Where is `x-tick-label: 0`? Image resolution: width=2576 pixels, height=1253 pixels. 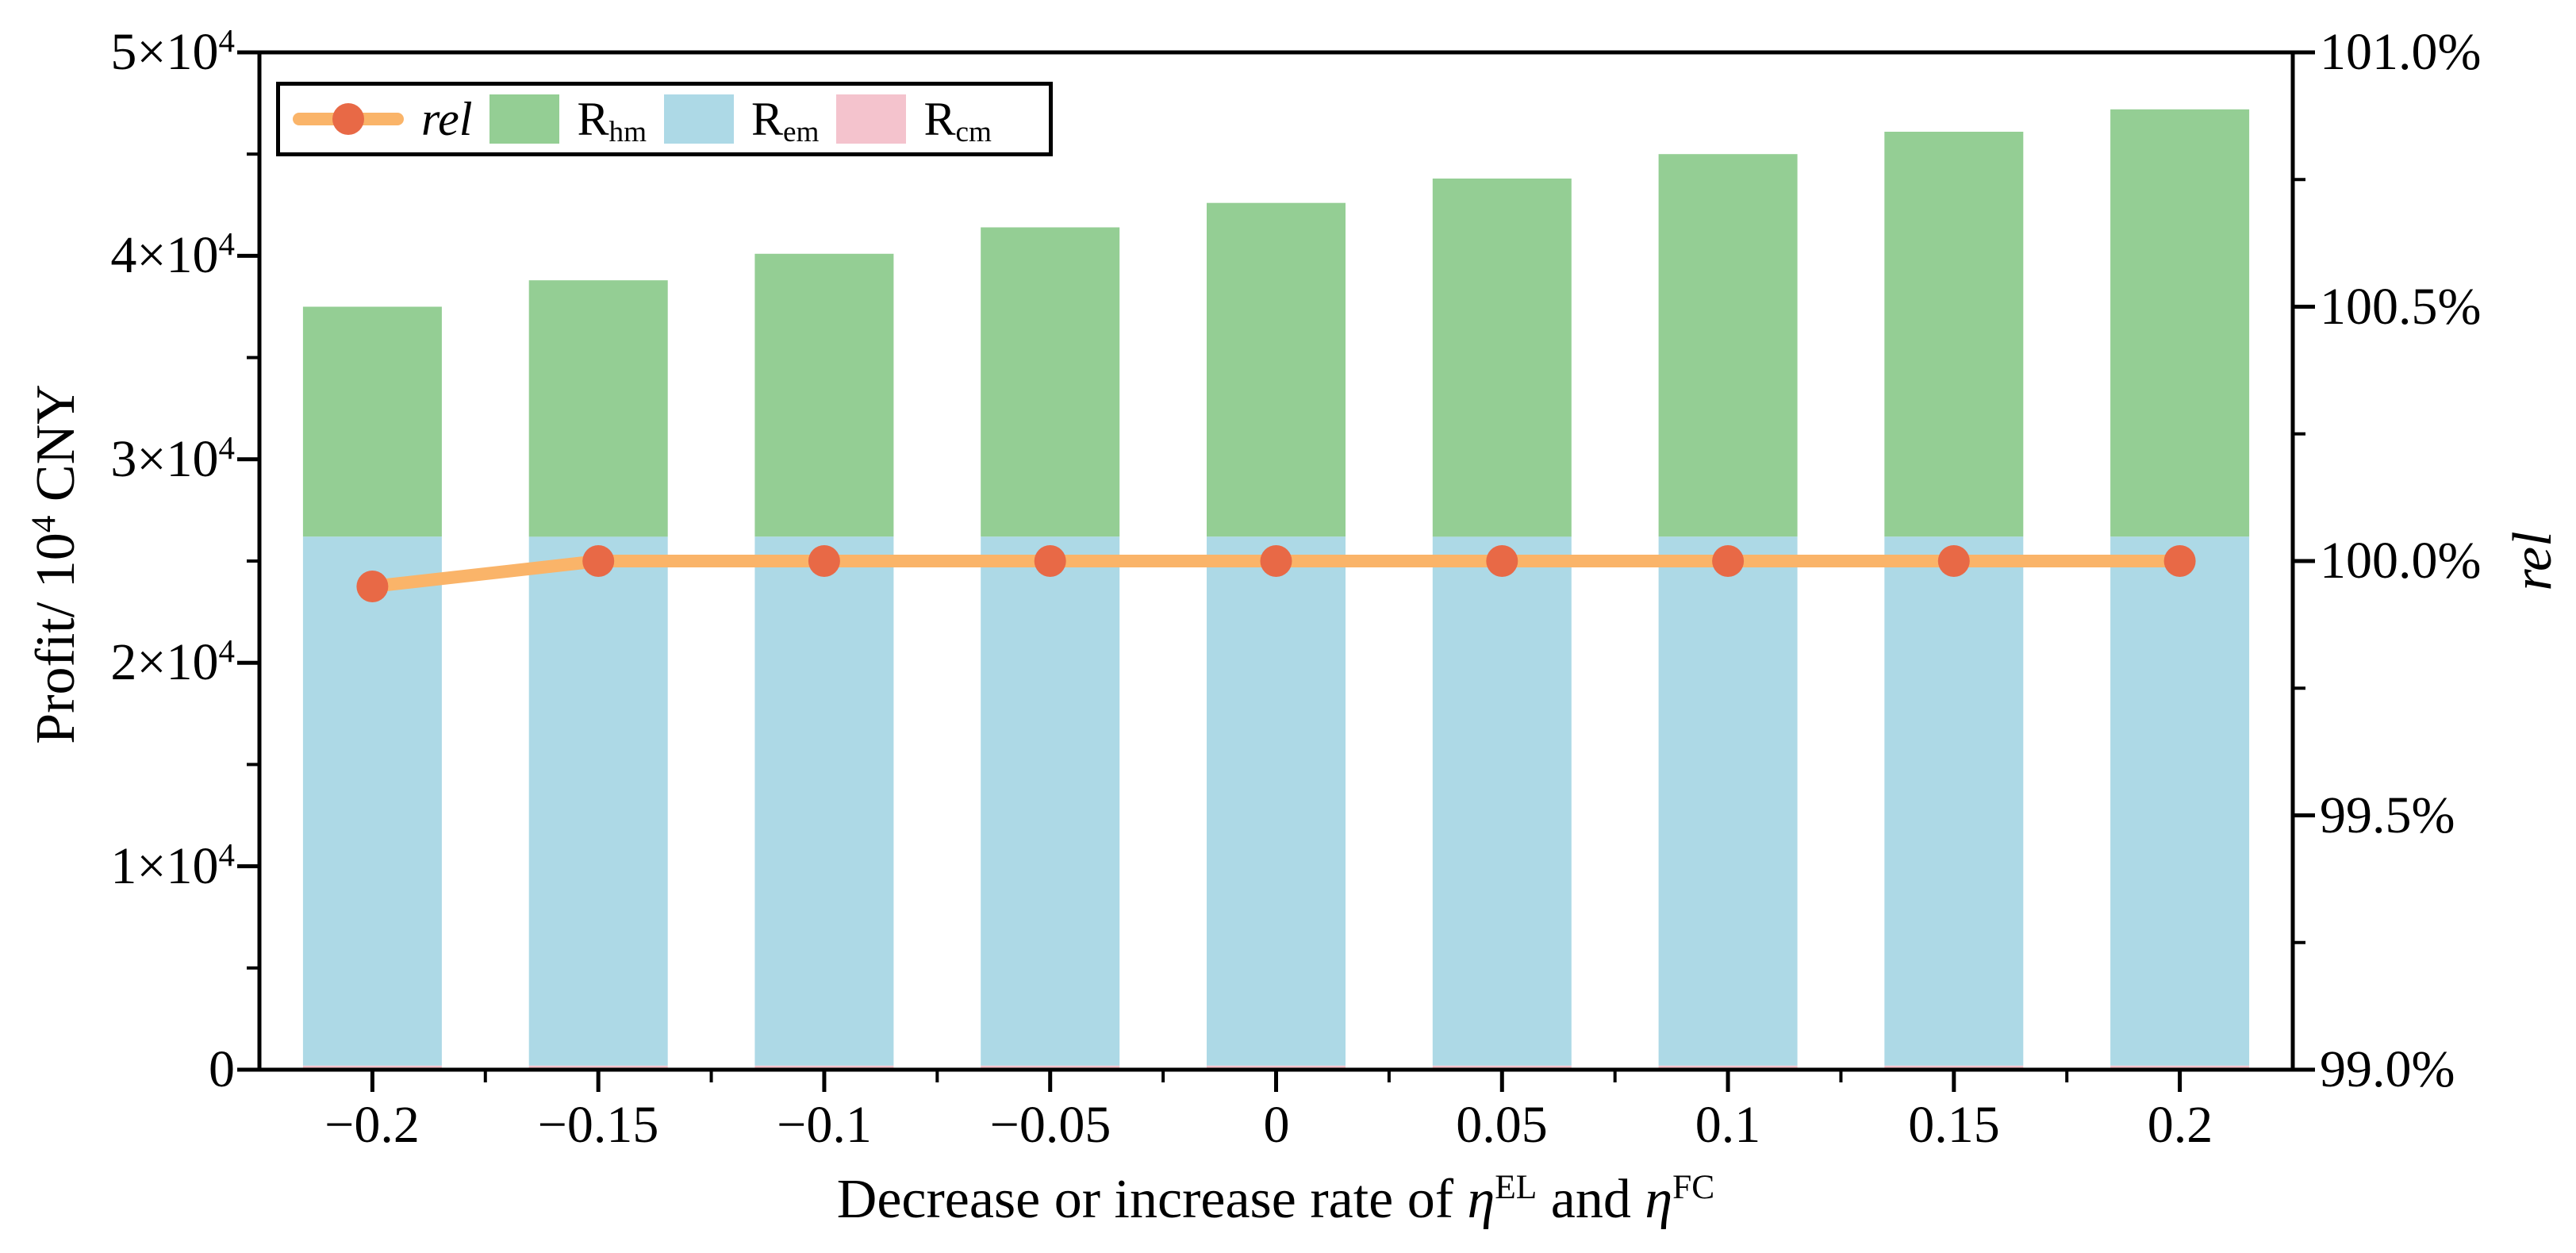
x-tick-label: 0 is located at coordinates (1276, 1125).